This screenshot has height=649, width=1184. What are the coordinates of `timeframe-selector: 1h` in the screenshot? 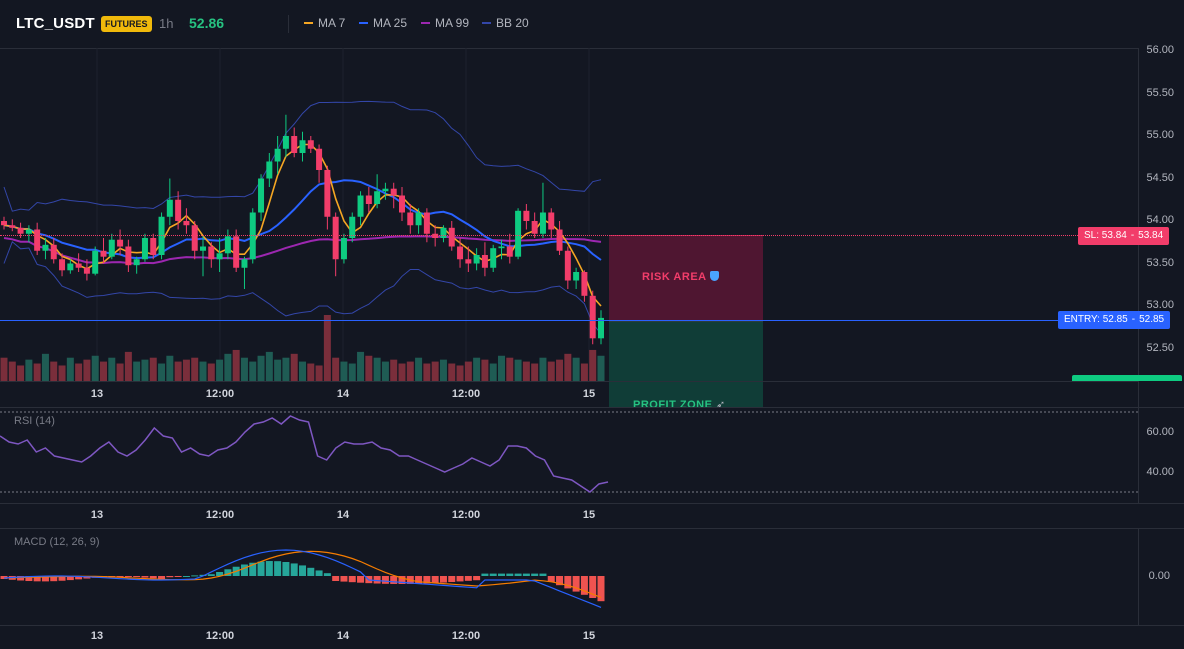 It's located at (166, 23).